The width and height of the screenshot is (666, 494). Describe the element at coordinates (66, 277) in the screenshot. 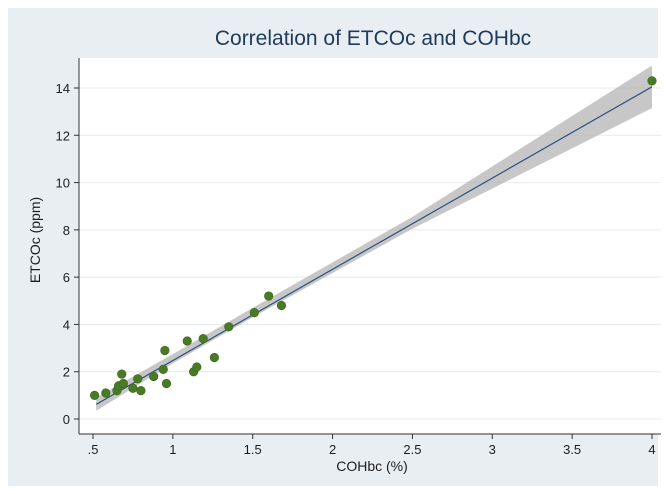

I see `y-tick-label: 6` at that location.